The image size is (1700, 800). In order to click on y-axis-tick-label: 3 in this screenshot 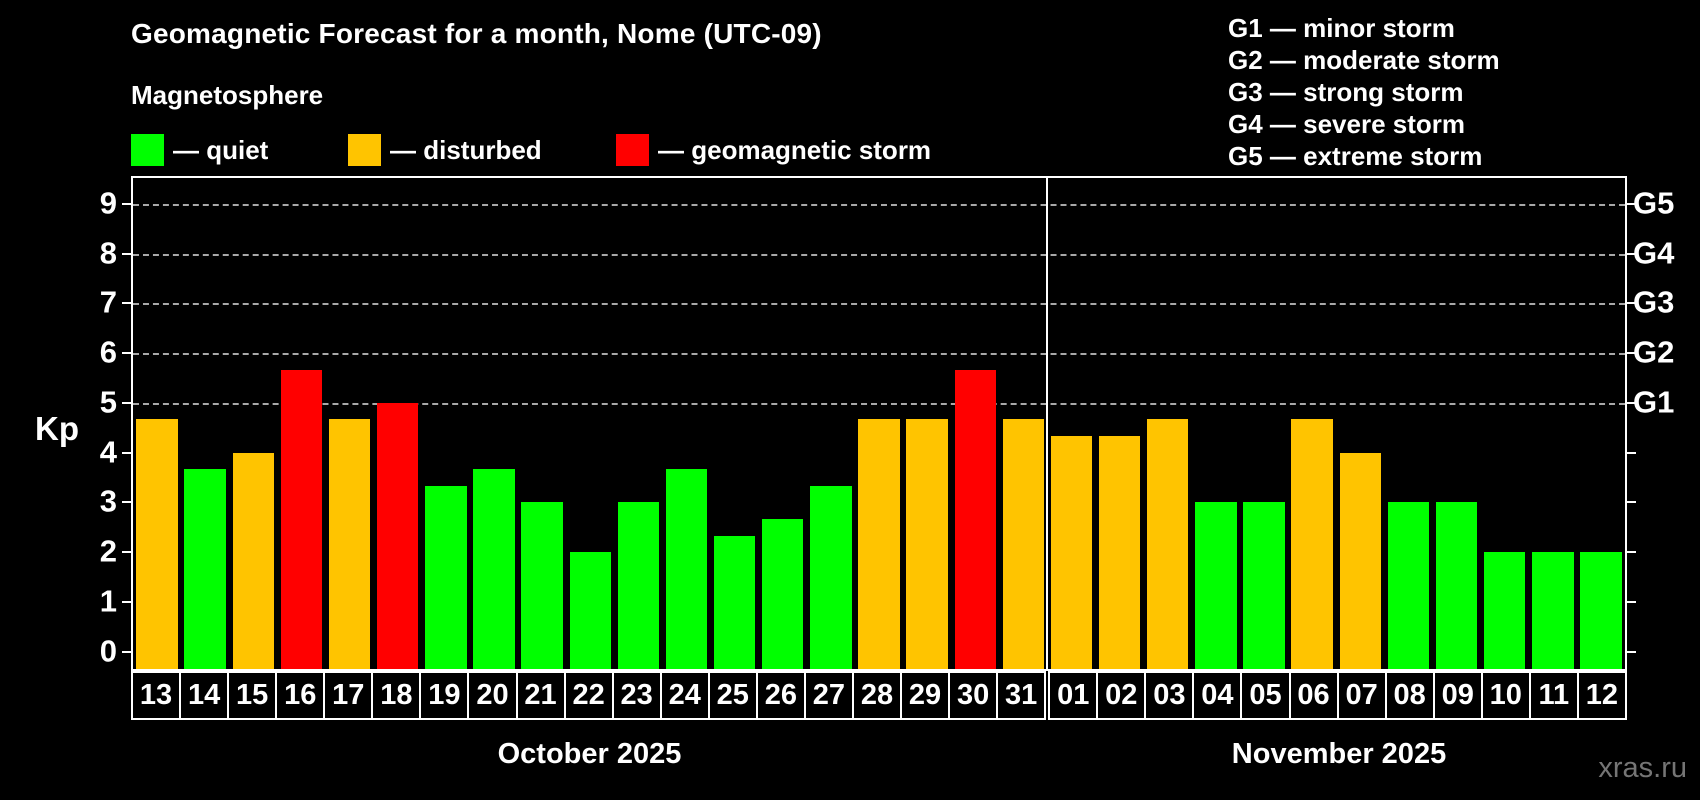, I will do `click(108, 501)`.